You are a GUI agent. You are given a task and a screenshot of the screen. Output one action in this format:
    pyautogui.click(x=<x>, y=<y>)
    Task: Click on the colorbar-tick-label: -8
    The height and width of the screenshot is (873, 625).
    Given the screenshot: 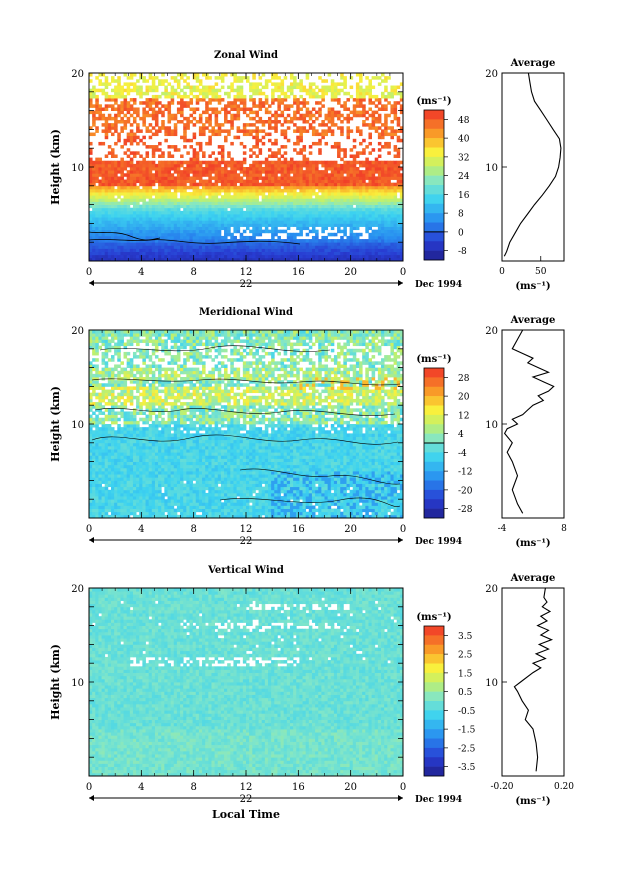 What is the action you would take?
    pyautogui.click(x=462, y=252)
    